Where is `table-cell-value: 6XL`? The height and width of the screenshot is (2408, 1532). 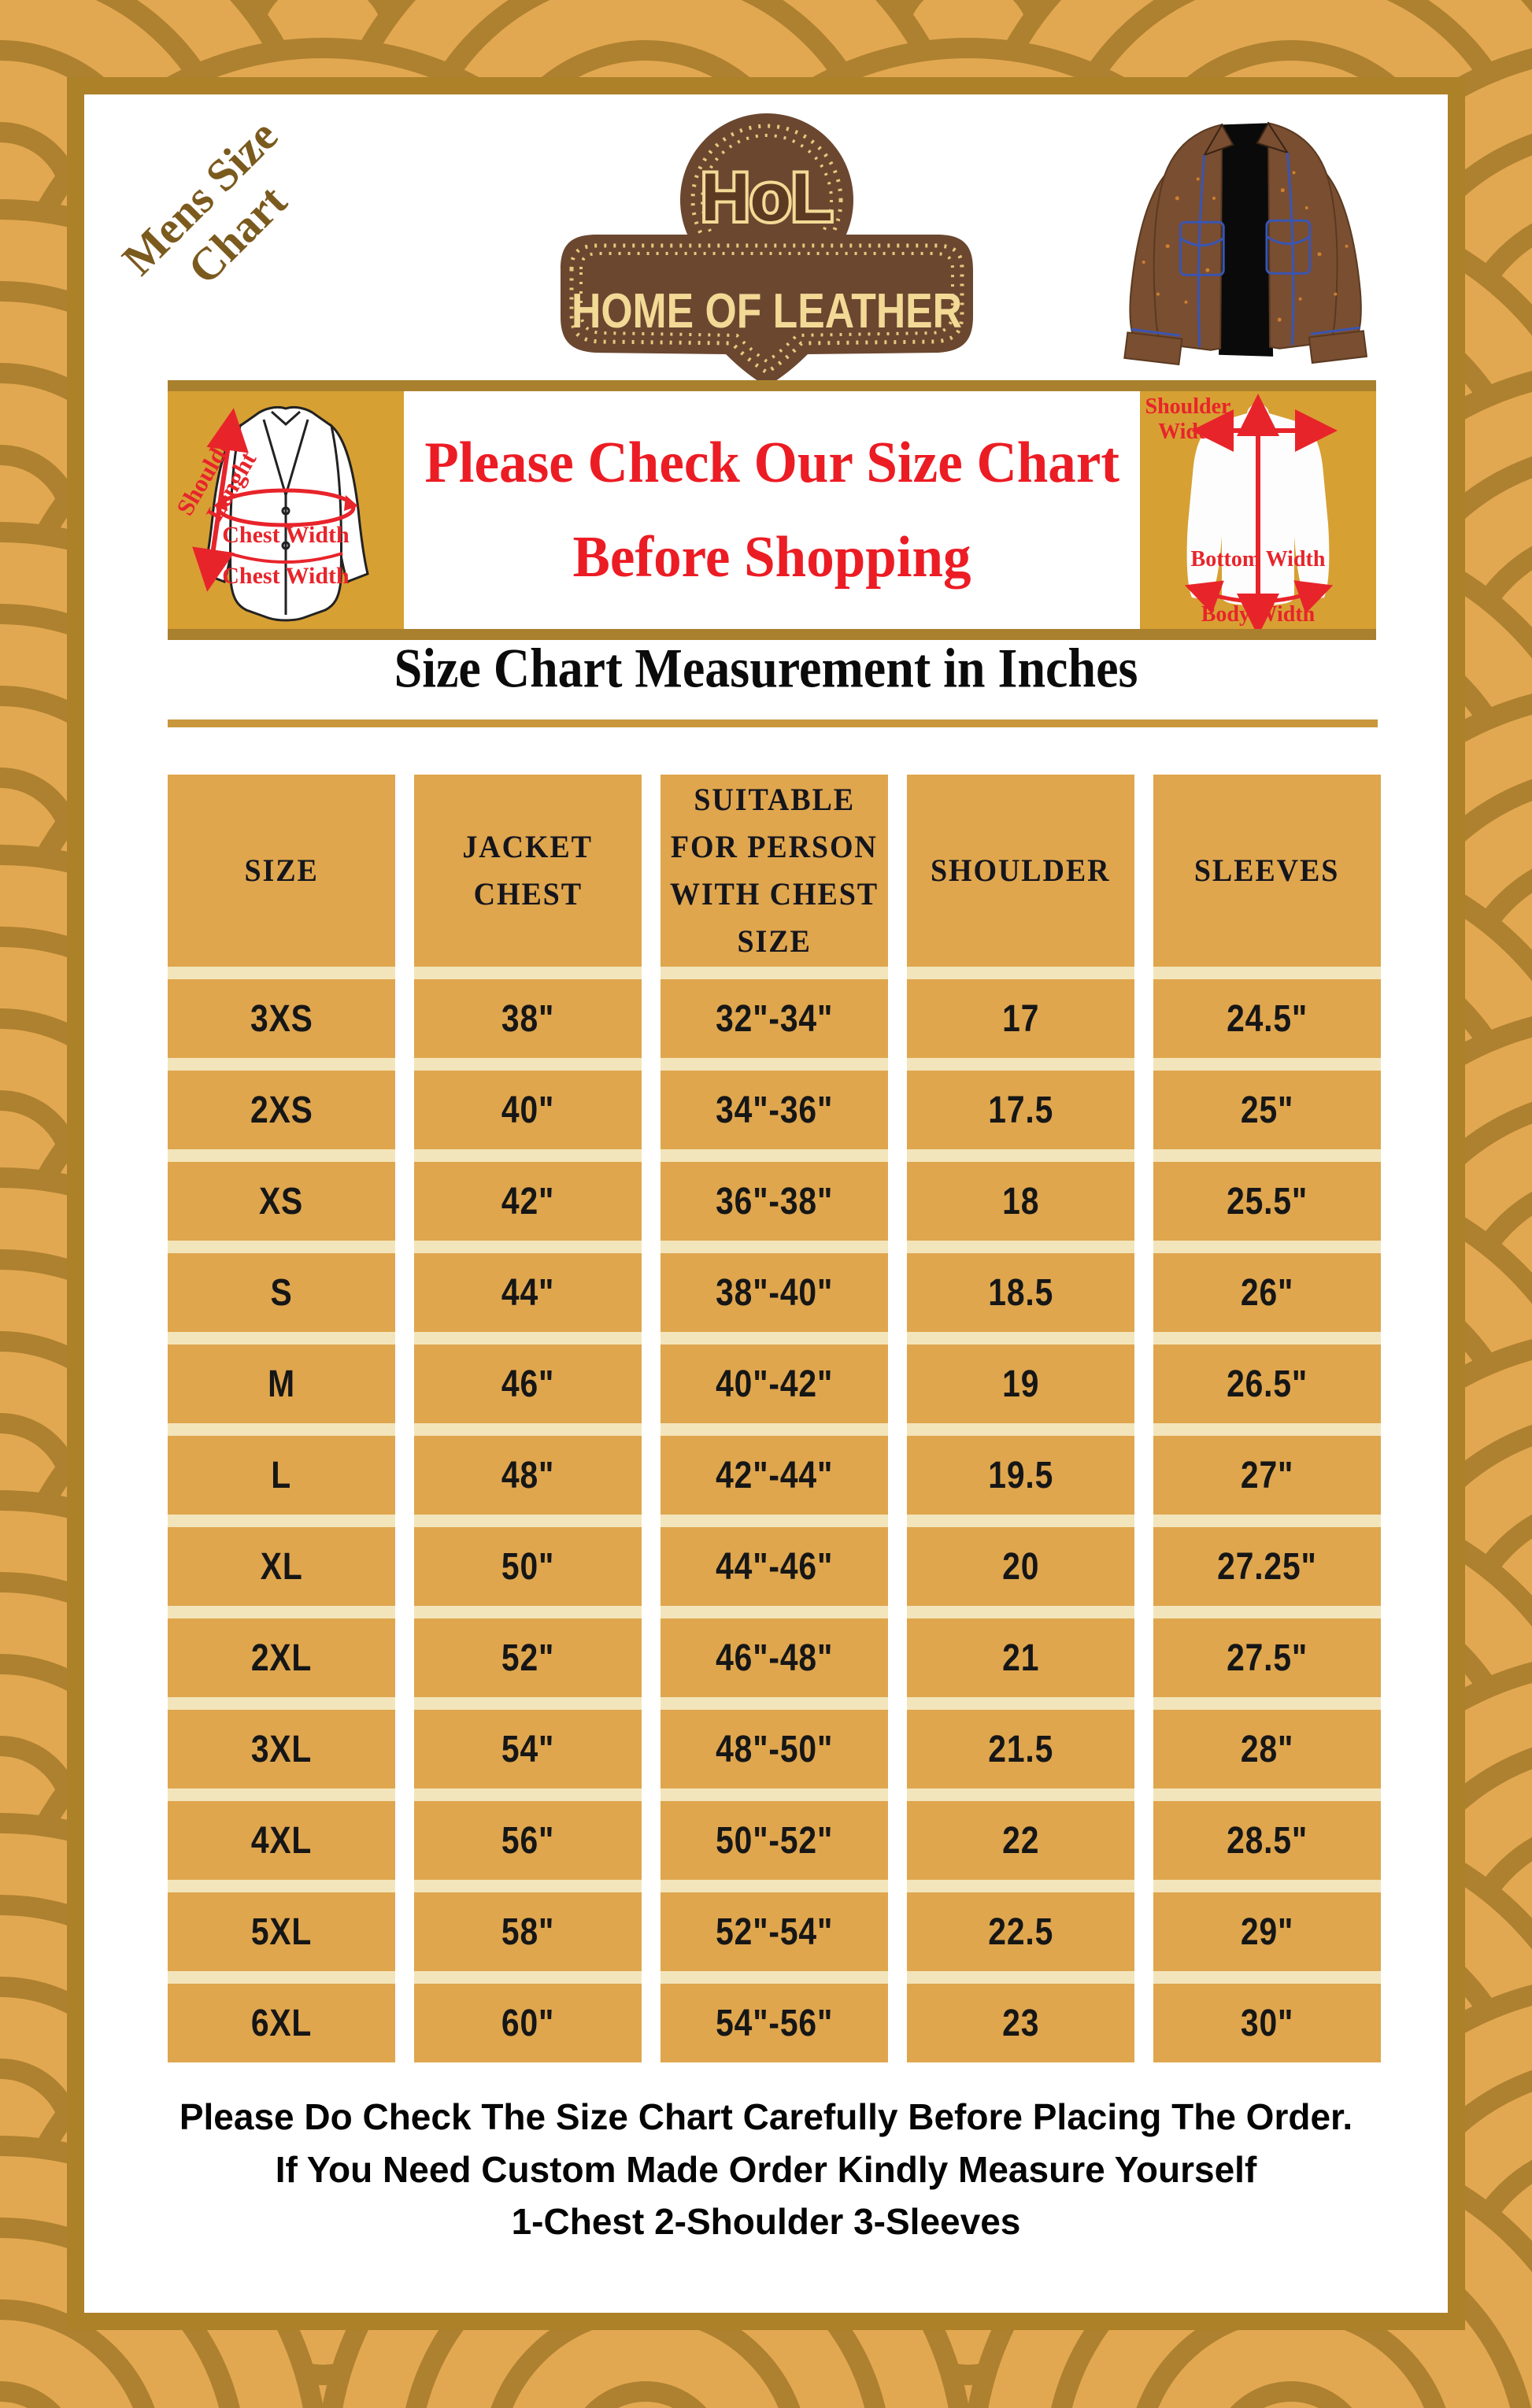 table-cell-value: 6XL is located at coordinates (281, 2023).